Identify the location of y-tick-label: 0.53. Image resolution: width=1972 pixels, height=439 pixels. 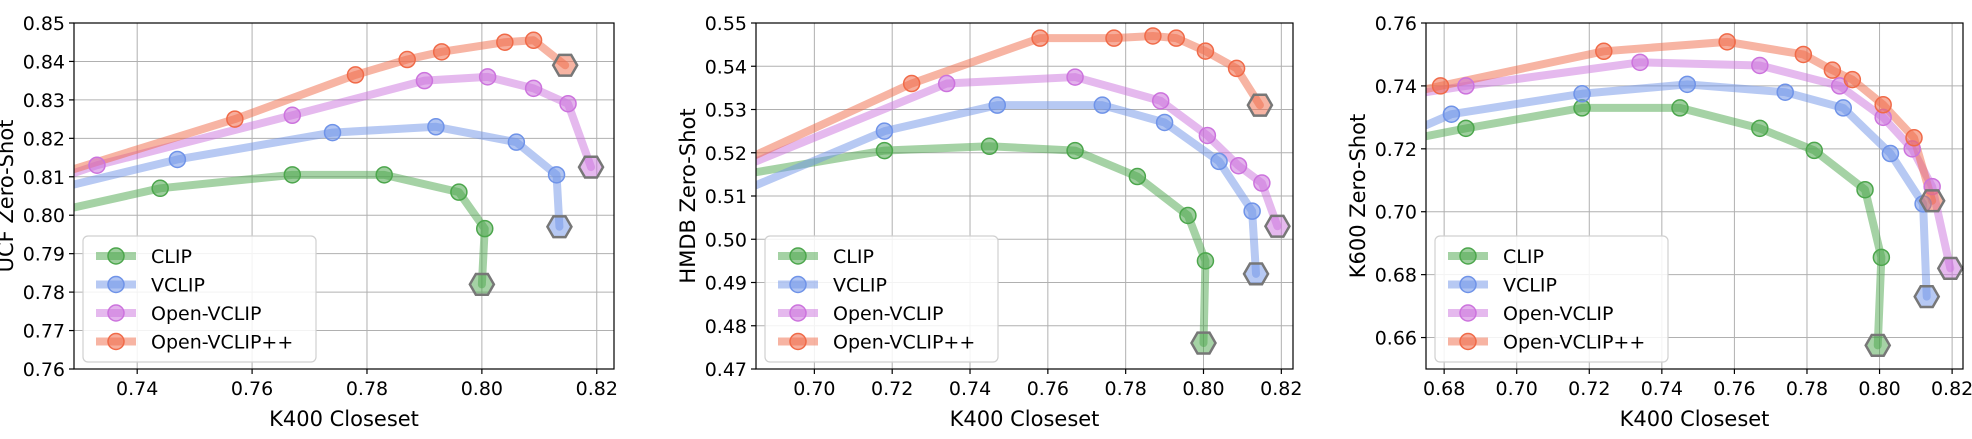
(726, 111).